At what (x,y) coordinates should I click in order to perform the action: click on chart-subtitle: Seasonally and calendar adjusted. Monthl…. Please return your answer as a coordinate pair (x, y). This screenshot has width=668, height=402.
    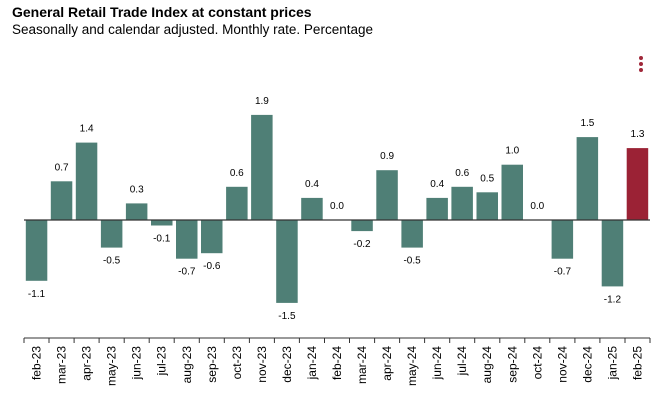
    Looking at the image, I should click on (192, 29).